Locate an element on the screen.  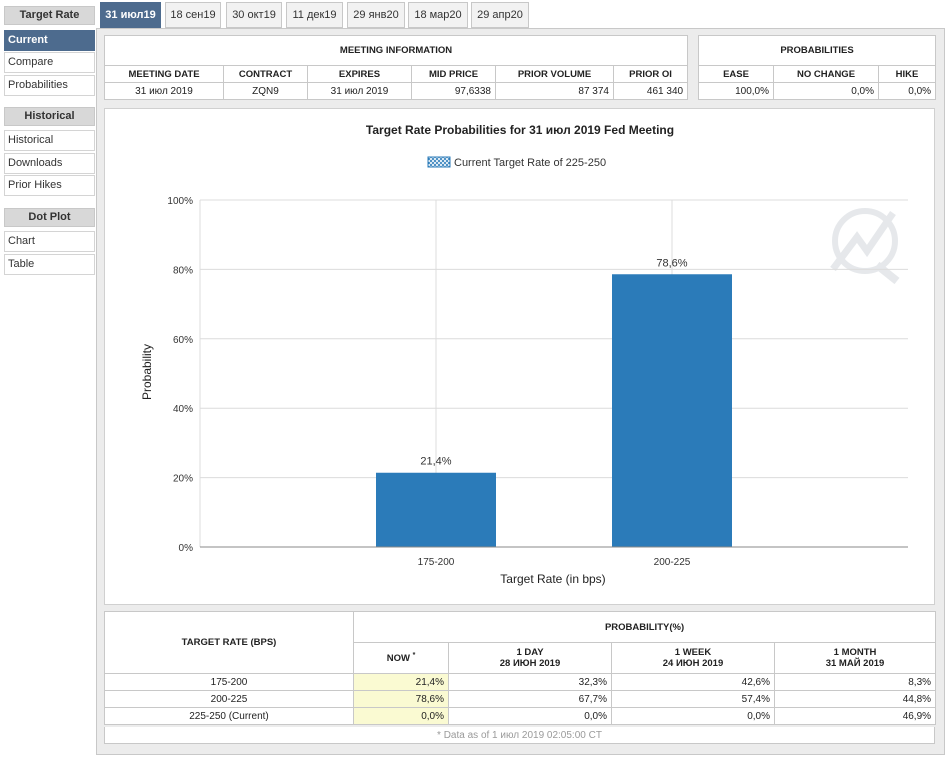
chart-legend: Current Target Rate of 225-250 is located at coordinates (530, 163).